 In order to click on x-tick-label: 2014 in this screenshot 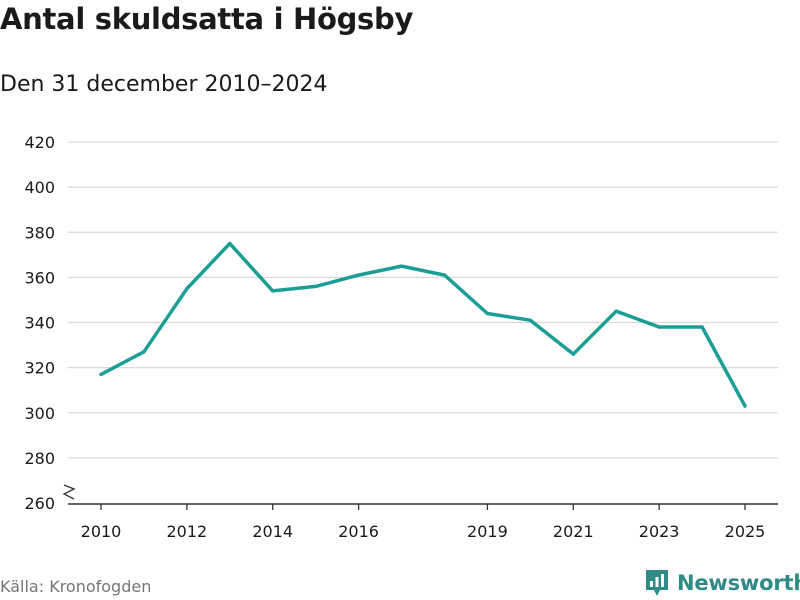, I will do `click(272, 531)`.